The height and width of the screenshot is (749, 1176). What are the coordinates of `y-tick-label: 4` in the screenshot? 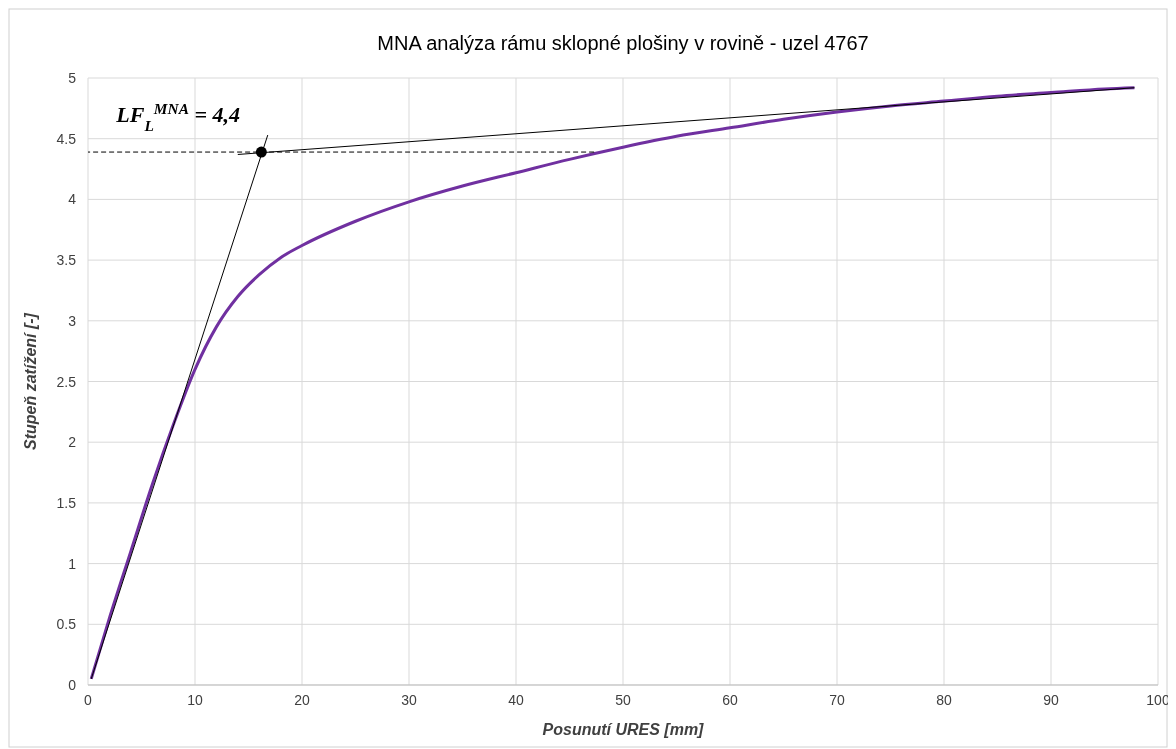 It's located at (72, 199).